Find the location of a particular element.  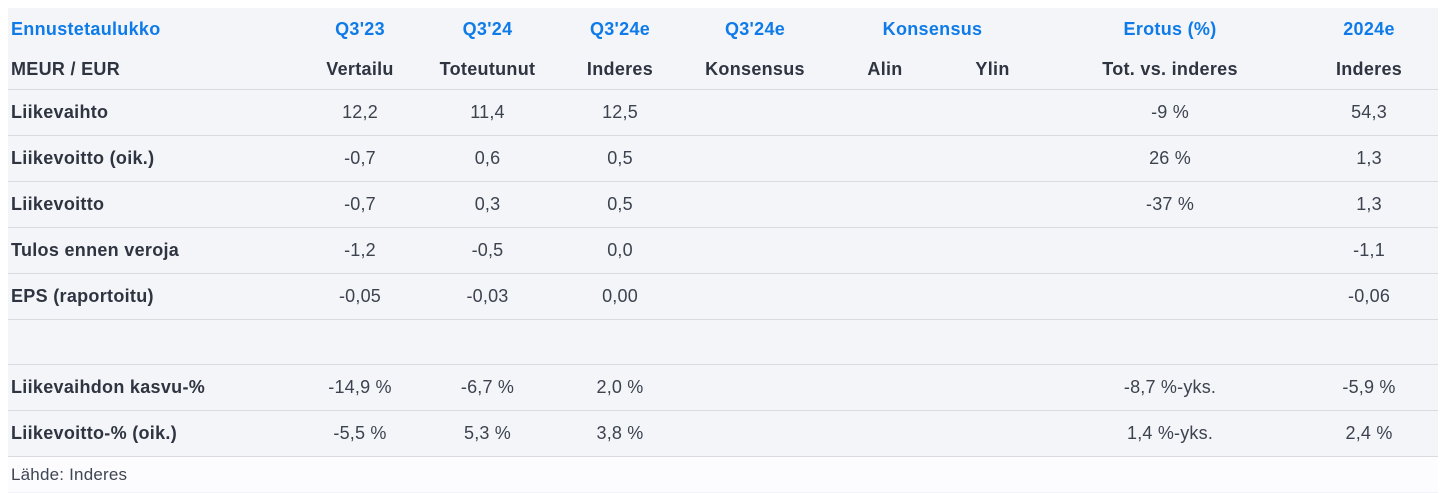

cell-toteutunut: -0,5 is located at coordinates (487, 250).